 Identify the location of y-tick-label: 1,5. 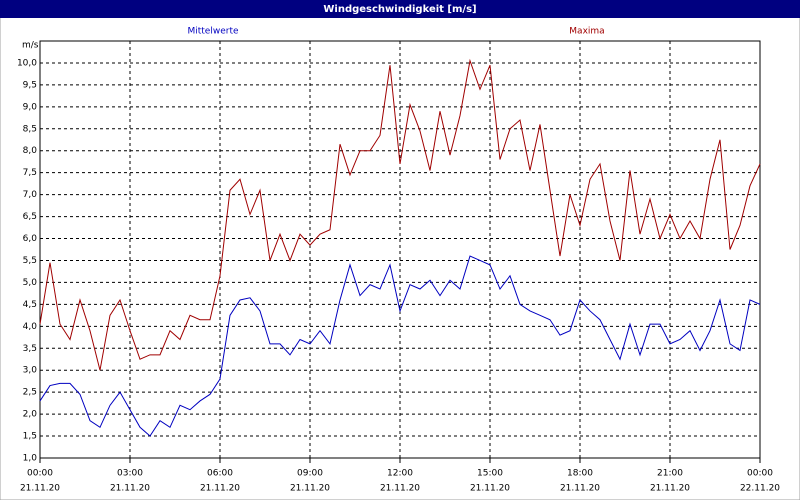
(30, 437).